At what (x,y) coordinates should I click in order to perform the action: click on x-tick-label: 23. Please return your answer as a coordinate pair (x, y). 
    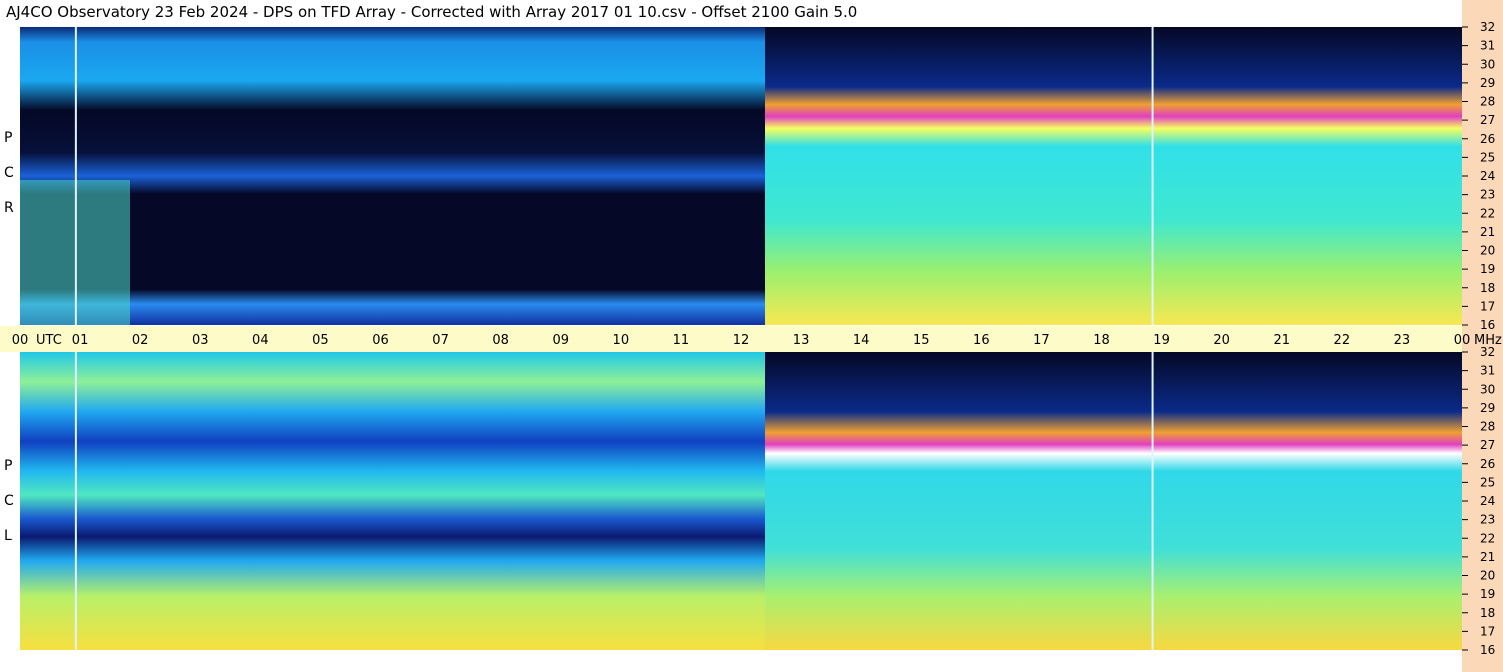
    Looking at the image, I should click on (1402, 340).